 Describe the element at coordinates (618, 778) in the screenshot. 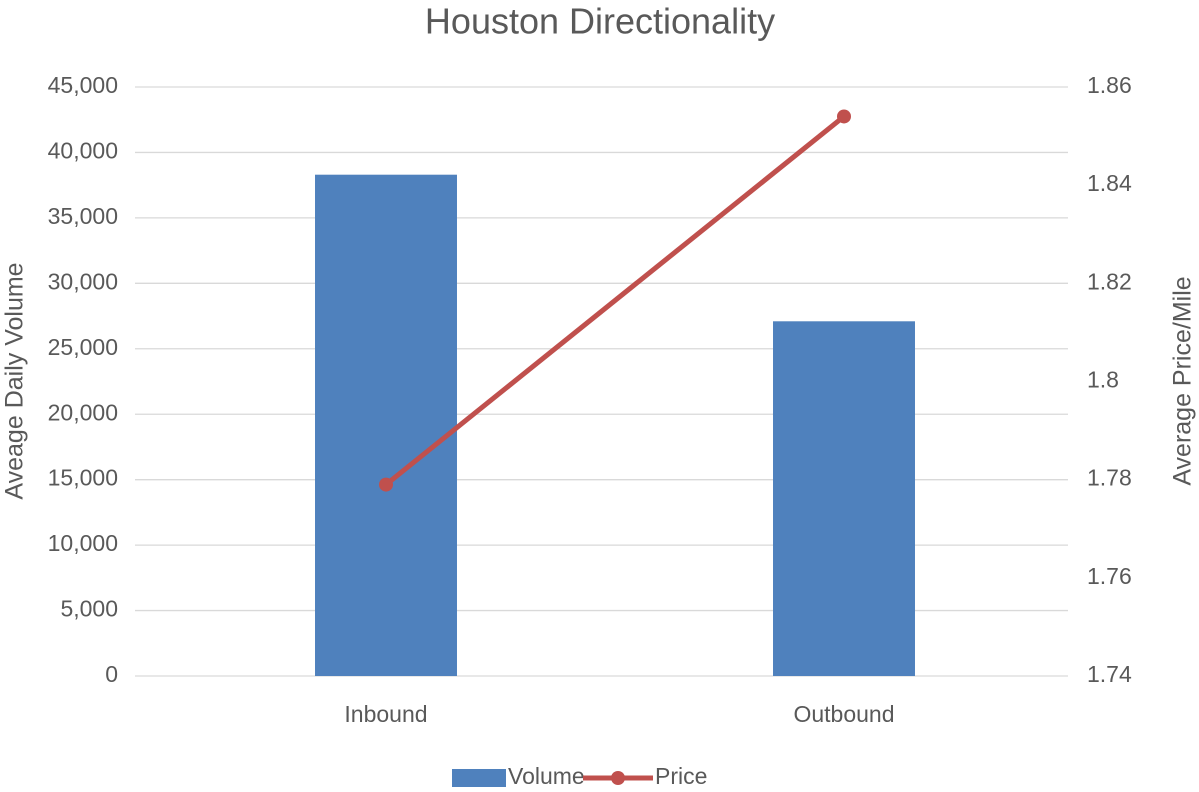

I see `legend-marker` at that location.